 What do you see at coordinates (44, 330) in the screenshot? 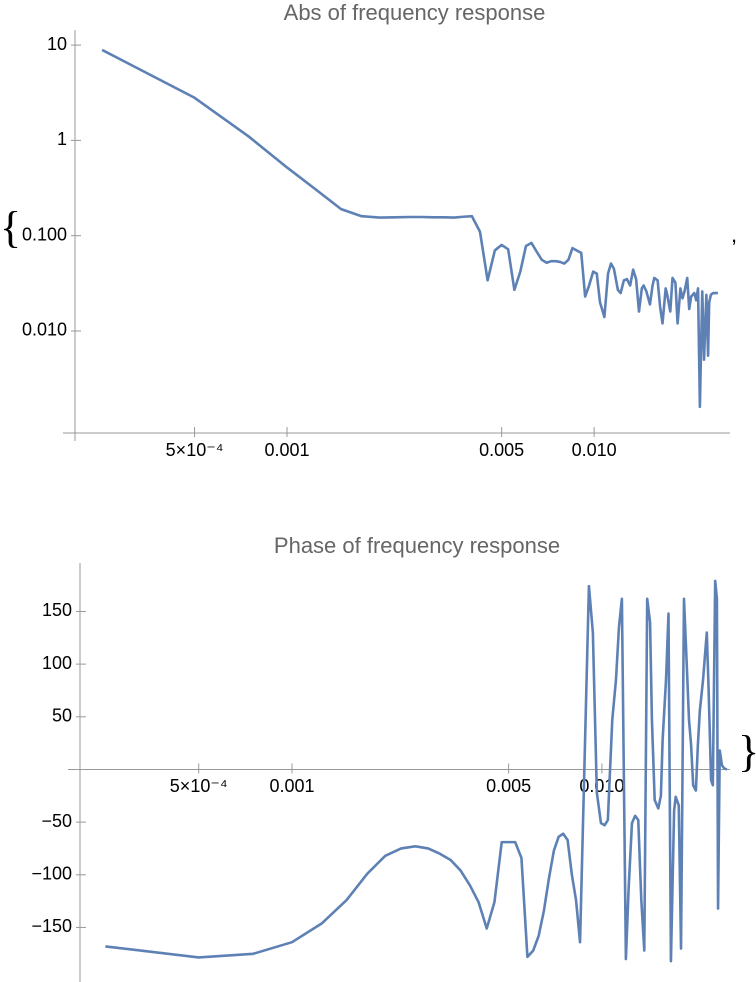
I see `y-tick-label: 0.010` at bounding box center [44, 330].